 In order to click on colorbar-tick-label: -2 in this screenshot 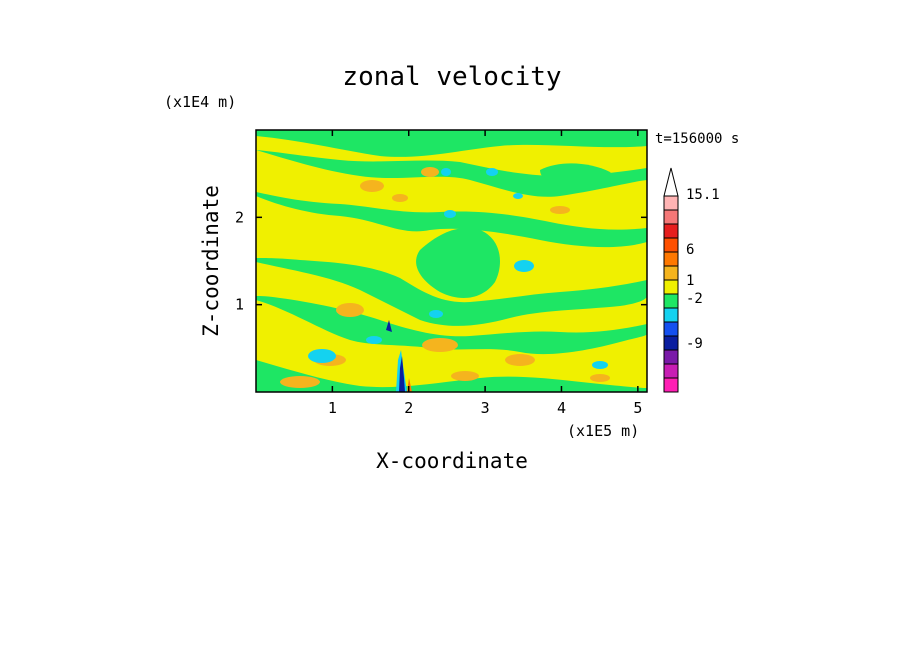, I will do `click(694, 299)`.